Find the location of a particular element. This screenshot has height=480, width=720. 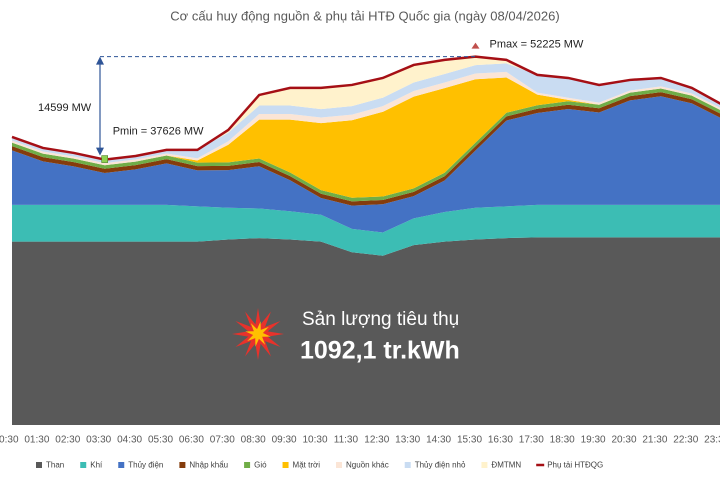

x-tick-label: 03:30 is located at coordinates (98, 440).